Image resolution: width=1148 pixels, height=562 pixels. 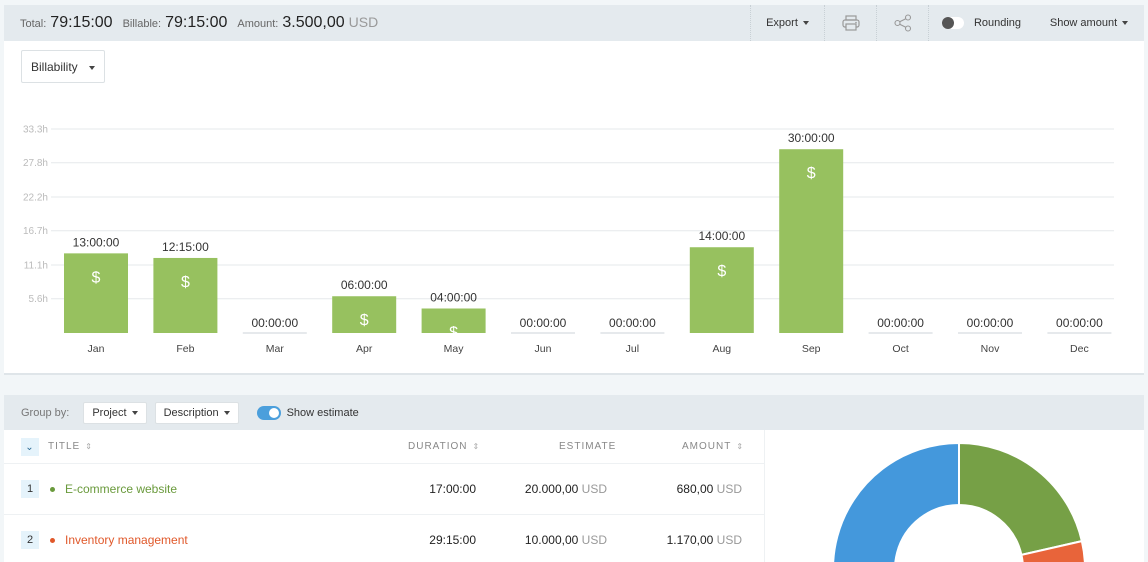 I want to click on donut-chart-area, so click(x=954, y=496).